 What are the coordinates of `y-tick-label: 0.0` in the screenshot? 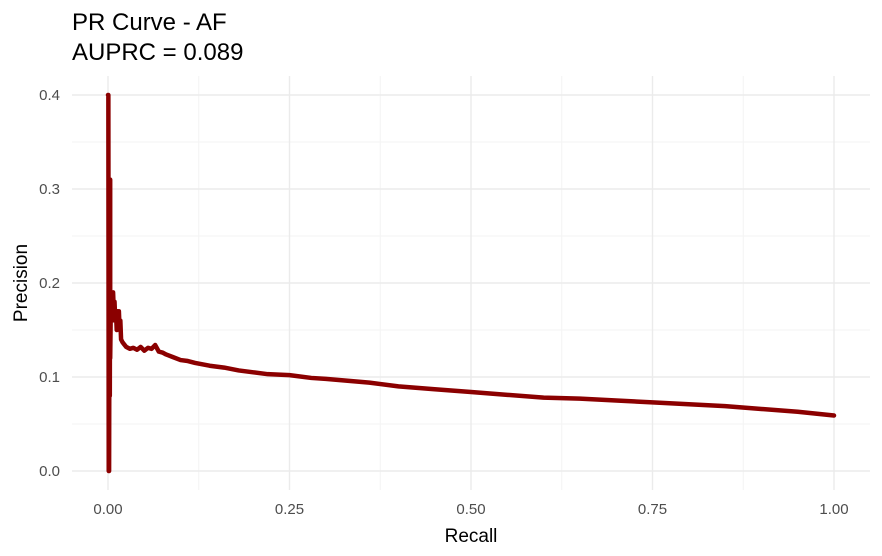 It's located at (49, 471).